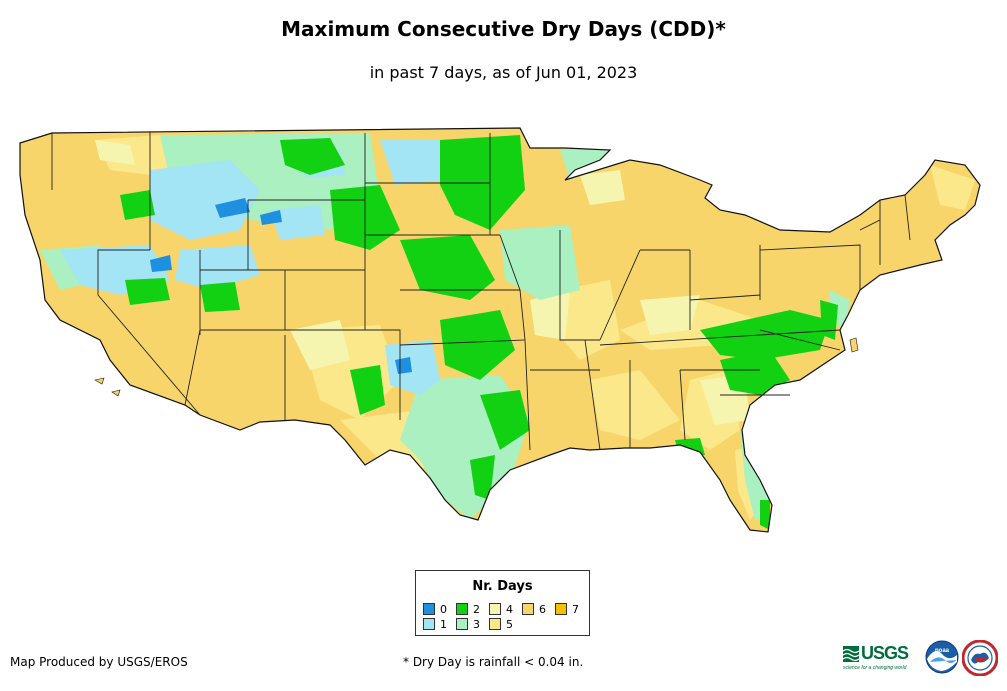  I want to click on legend-label: 4, so click(509, 609).